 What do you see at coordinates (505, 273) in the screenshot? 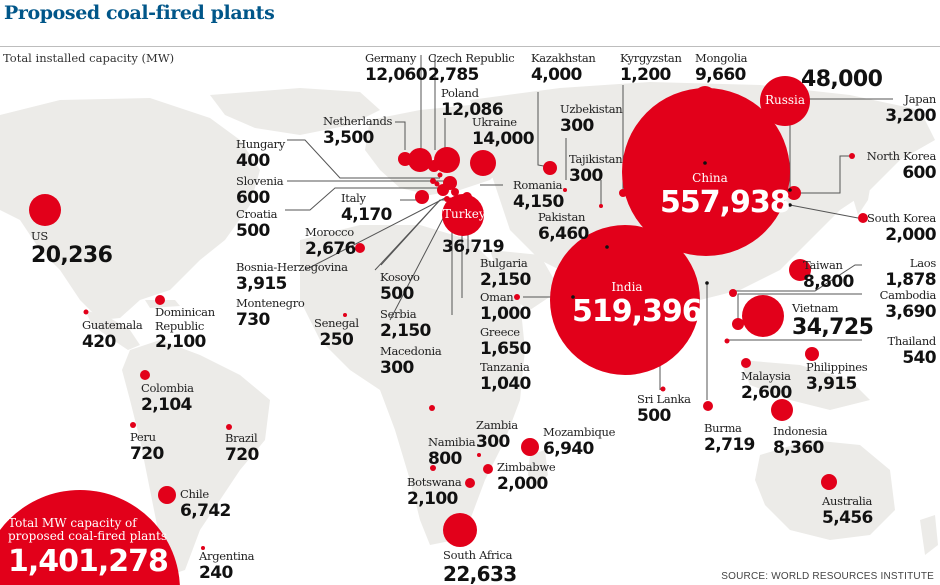
I see `label-bulgaria: Bulgaria 2,150` at bounding box center [505, 273].